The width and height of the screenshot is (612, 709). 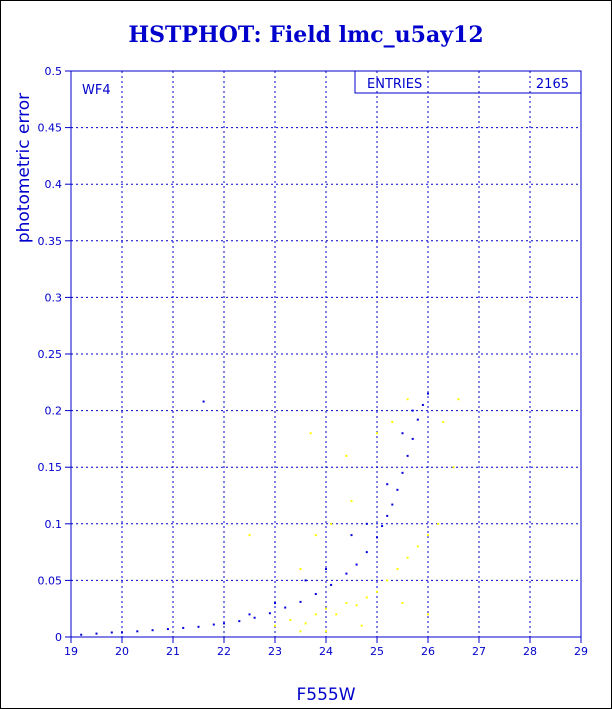 What do you see at coordinates (530, 651) in the screenshot?
I see `x-tick-label: 28` at bounding box center [530, 651].